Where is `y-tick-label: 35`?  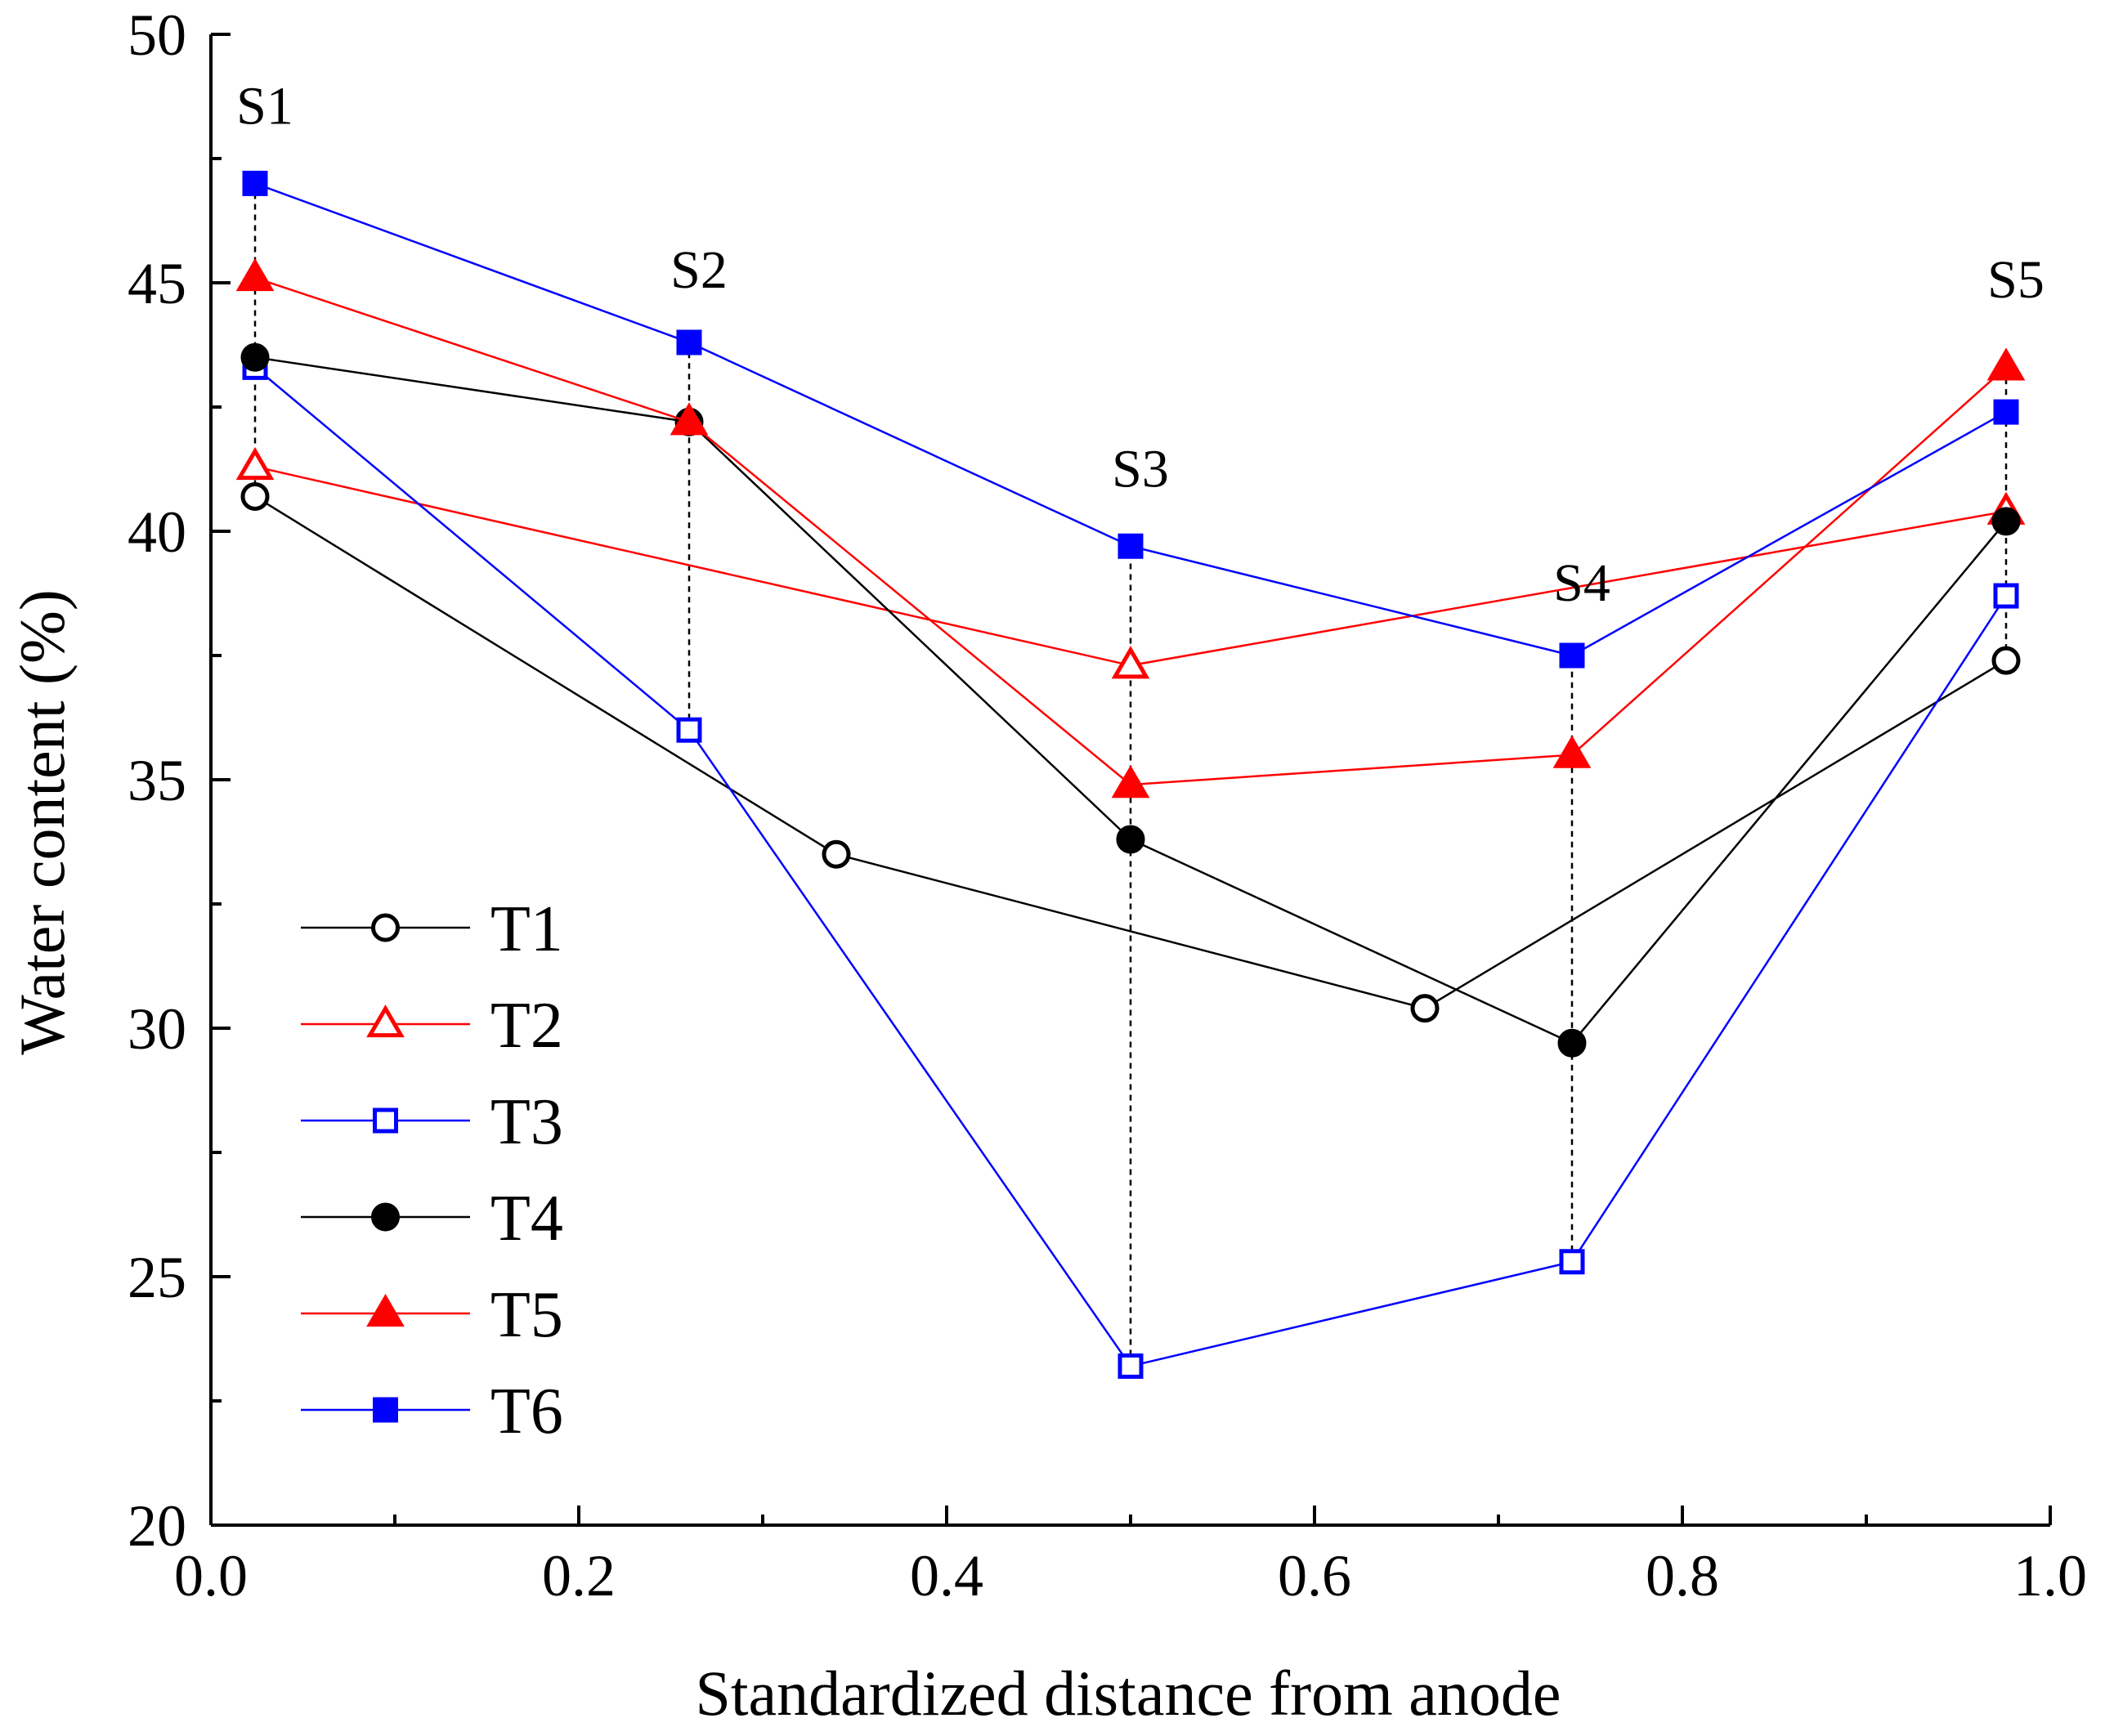
y-tick-label: 35 is located at coordinates (157, 780).